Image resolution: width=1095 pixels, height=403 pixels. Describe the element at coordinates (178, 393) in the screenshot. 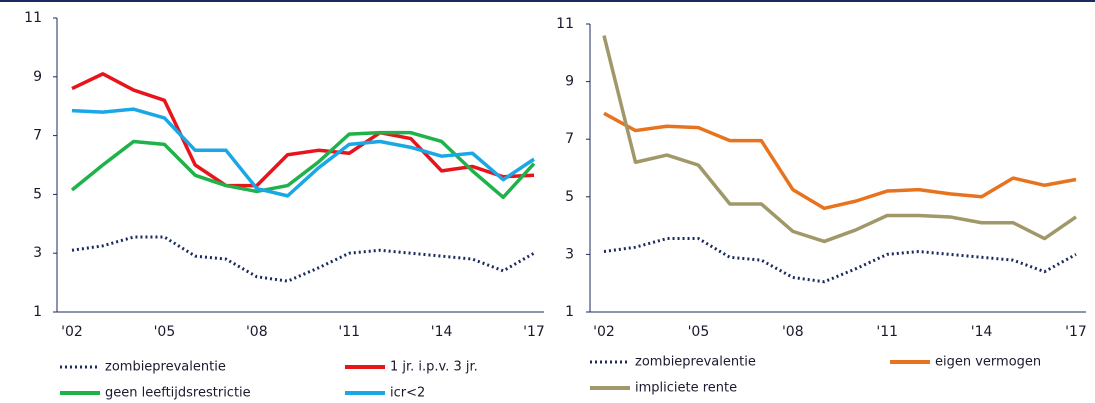

I see `legend-label: geen leeftijdsrestrictie` at that location.